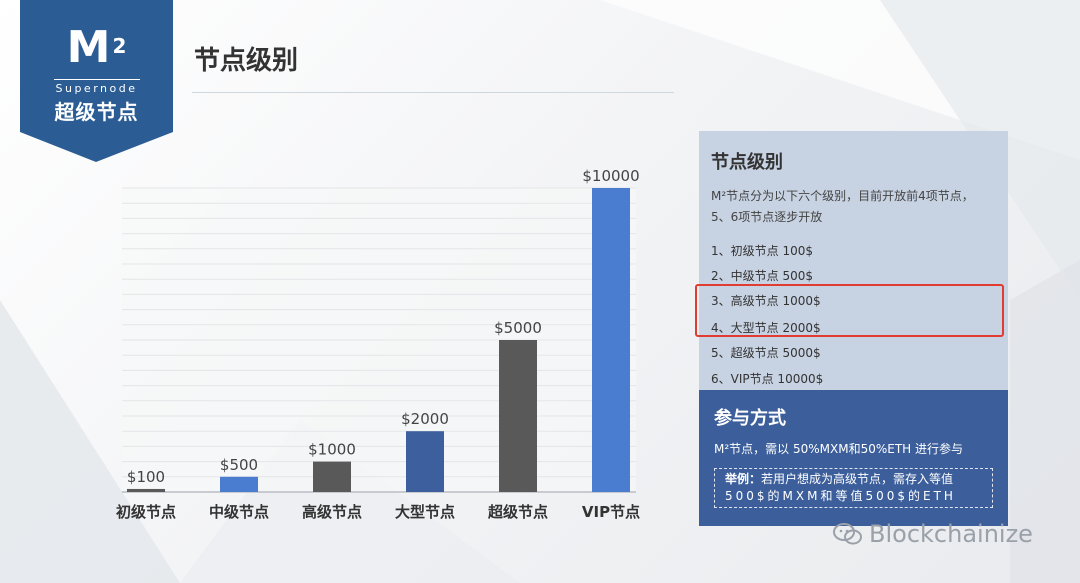 This screenshot has height=583, width=1080. What do you see at coordinates (747, 162) in the screenshot?
I see `panel-heading: 节点级别` at bounding box center [747, 162].